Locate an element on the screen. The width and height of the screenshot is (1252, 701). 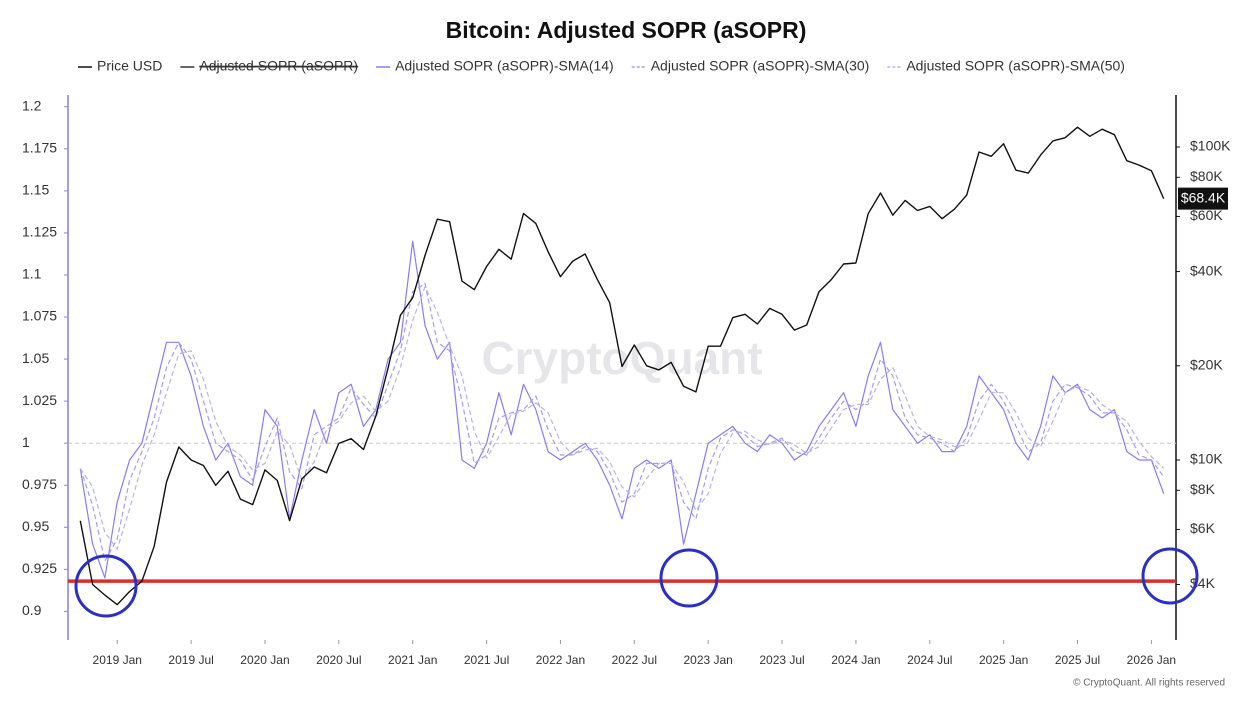
y2-tick-label: $40K is located at coordinates (1206, 270).